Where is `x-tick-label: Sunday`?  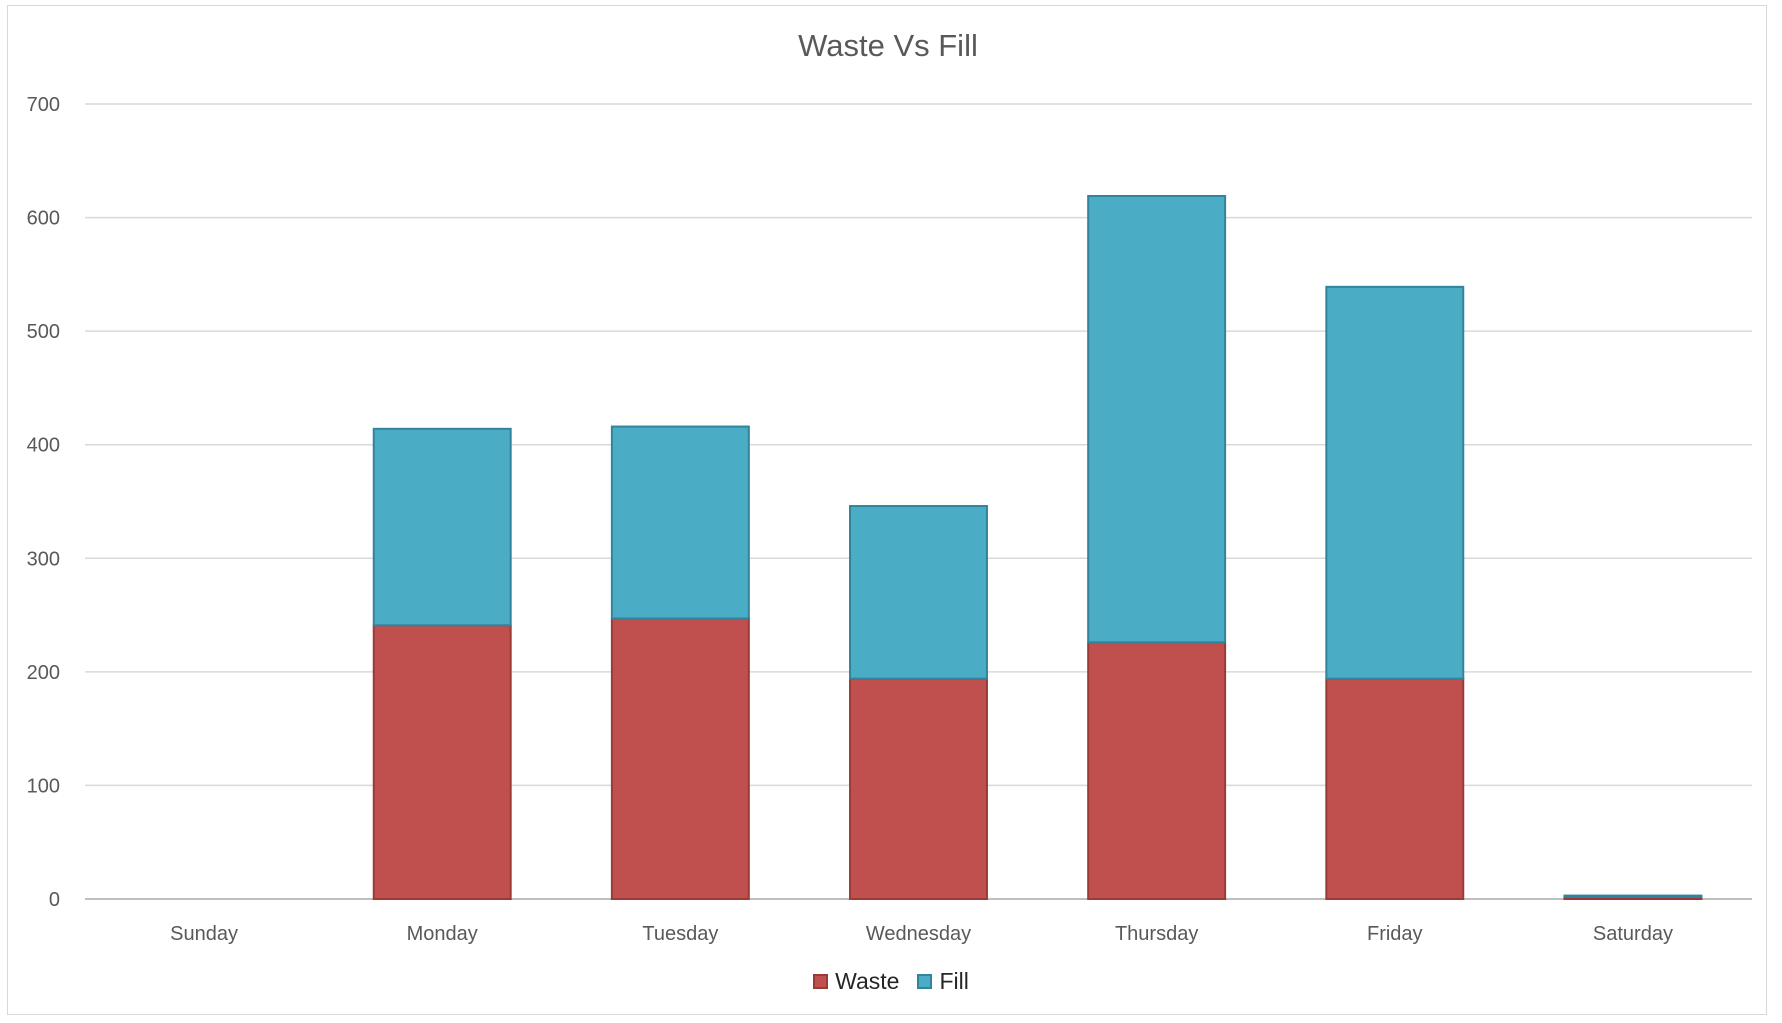
x-tick-label: Sunday is located at coordinates (204, 934).